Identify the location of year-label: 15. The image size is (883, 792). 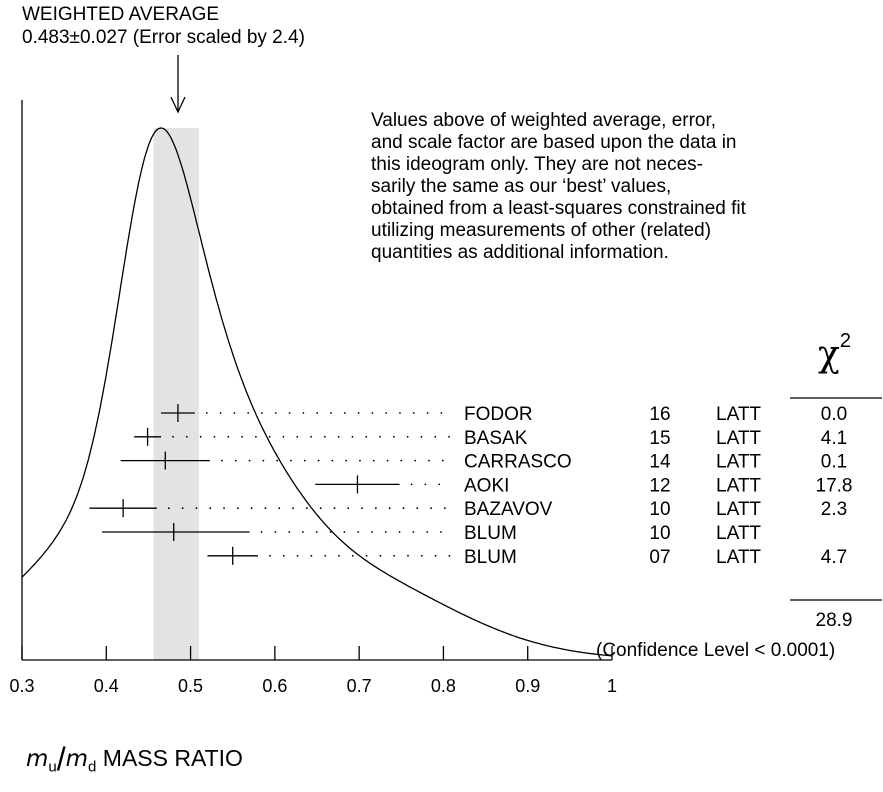
(659, 438).